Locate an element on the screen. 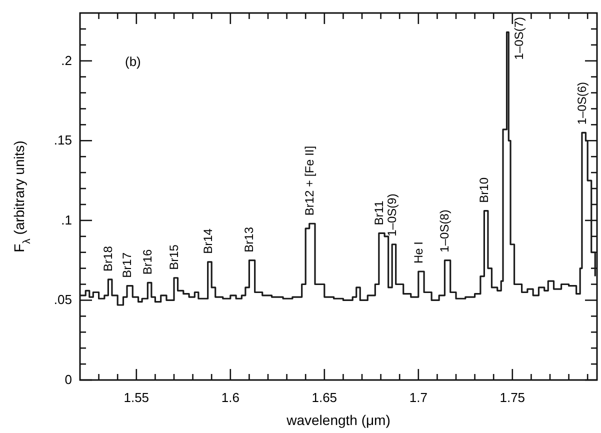 This screenshot has height=433, width=601. y-tick-label: .05 is located at coordinates (63, 300).